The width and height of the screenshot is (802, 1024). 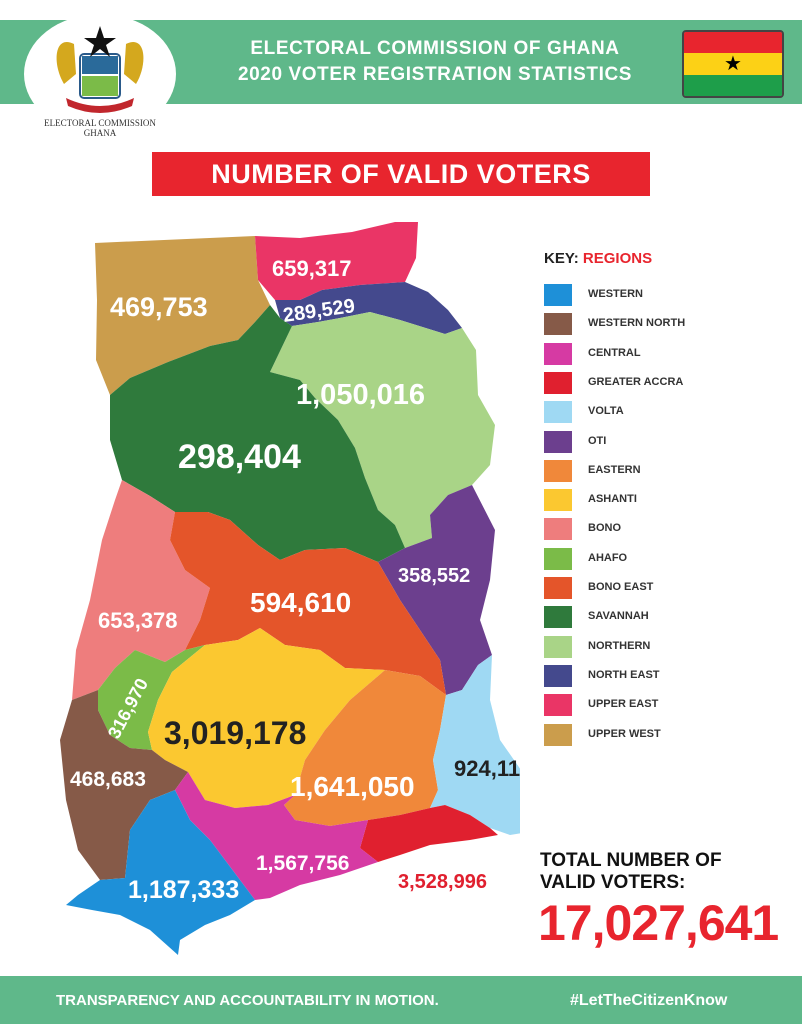 What do you see at coordinates (636, 381) in the screenshot?
I see `legend-label: GREATER ACCRA` at bounding box center [636, 381].